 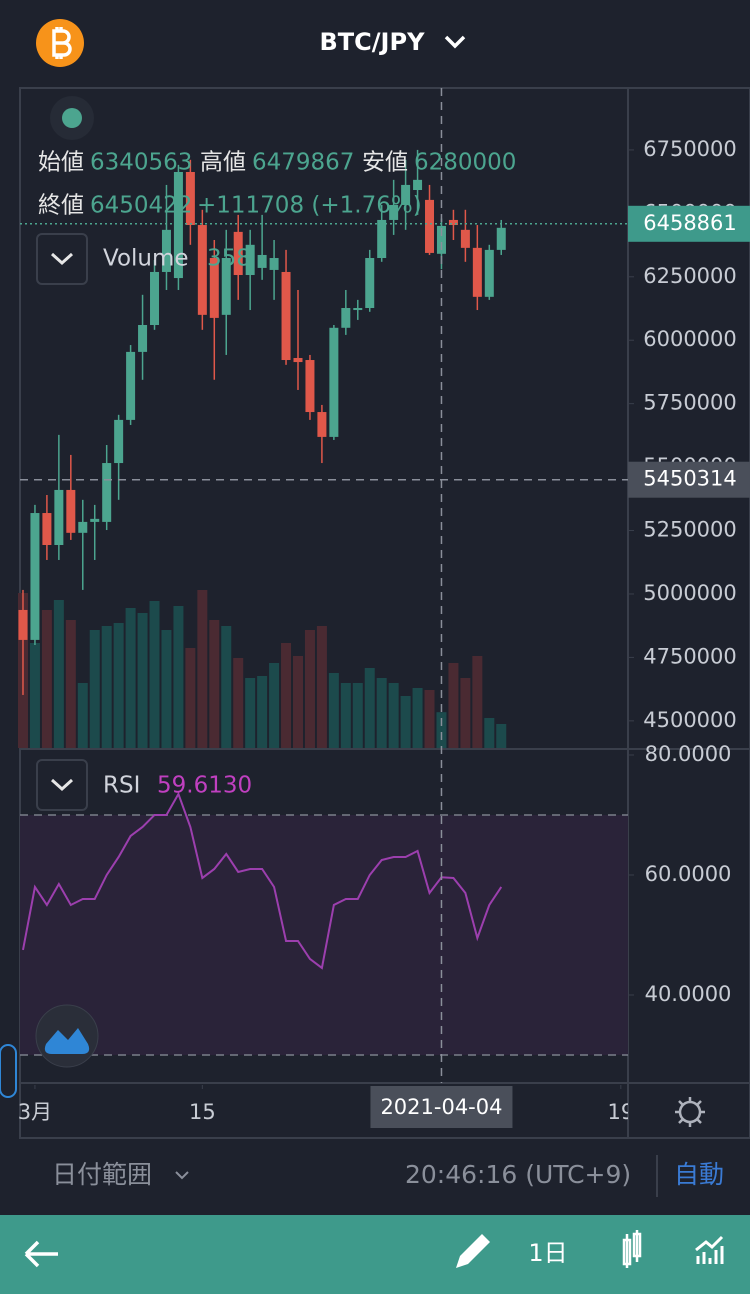 What do you see at coordinates (690, 403) in the screenshot?
I see `y-tick-label: 5750000` at bounding box center [690, 403].